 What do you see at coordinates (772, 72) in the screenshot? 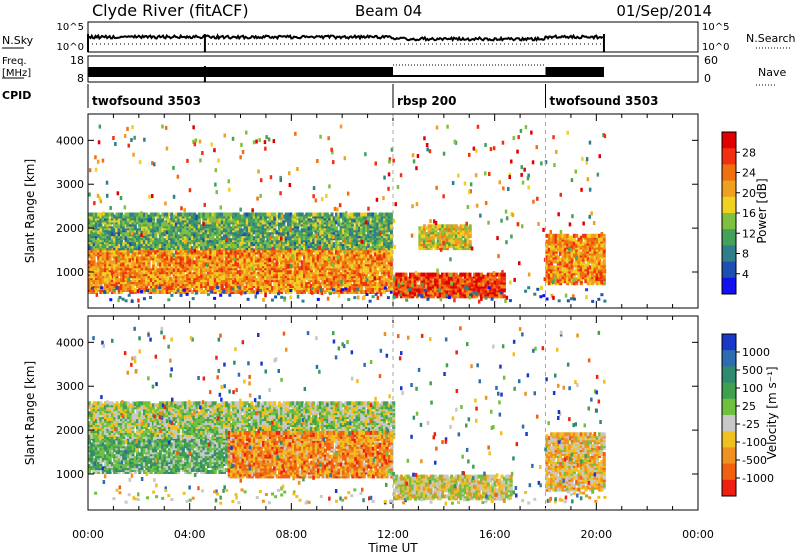
I see `nave-label: Nave` at bounding box center [772, 72].